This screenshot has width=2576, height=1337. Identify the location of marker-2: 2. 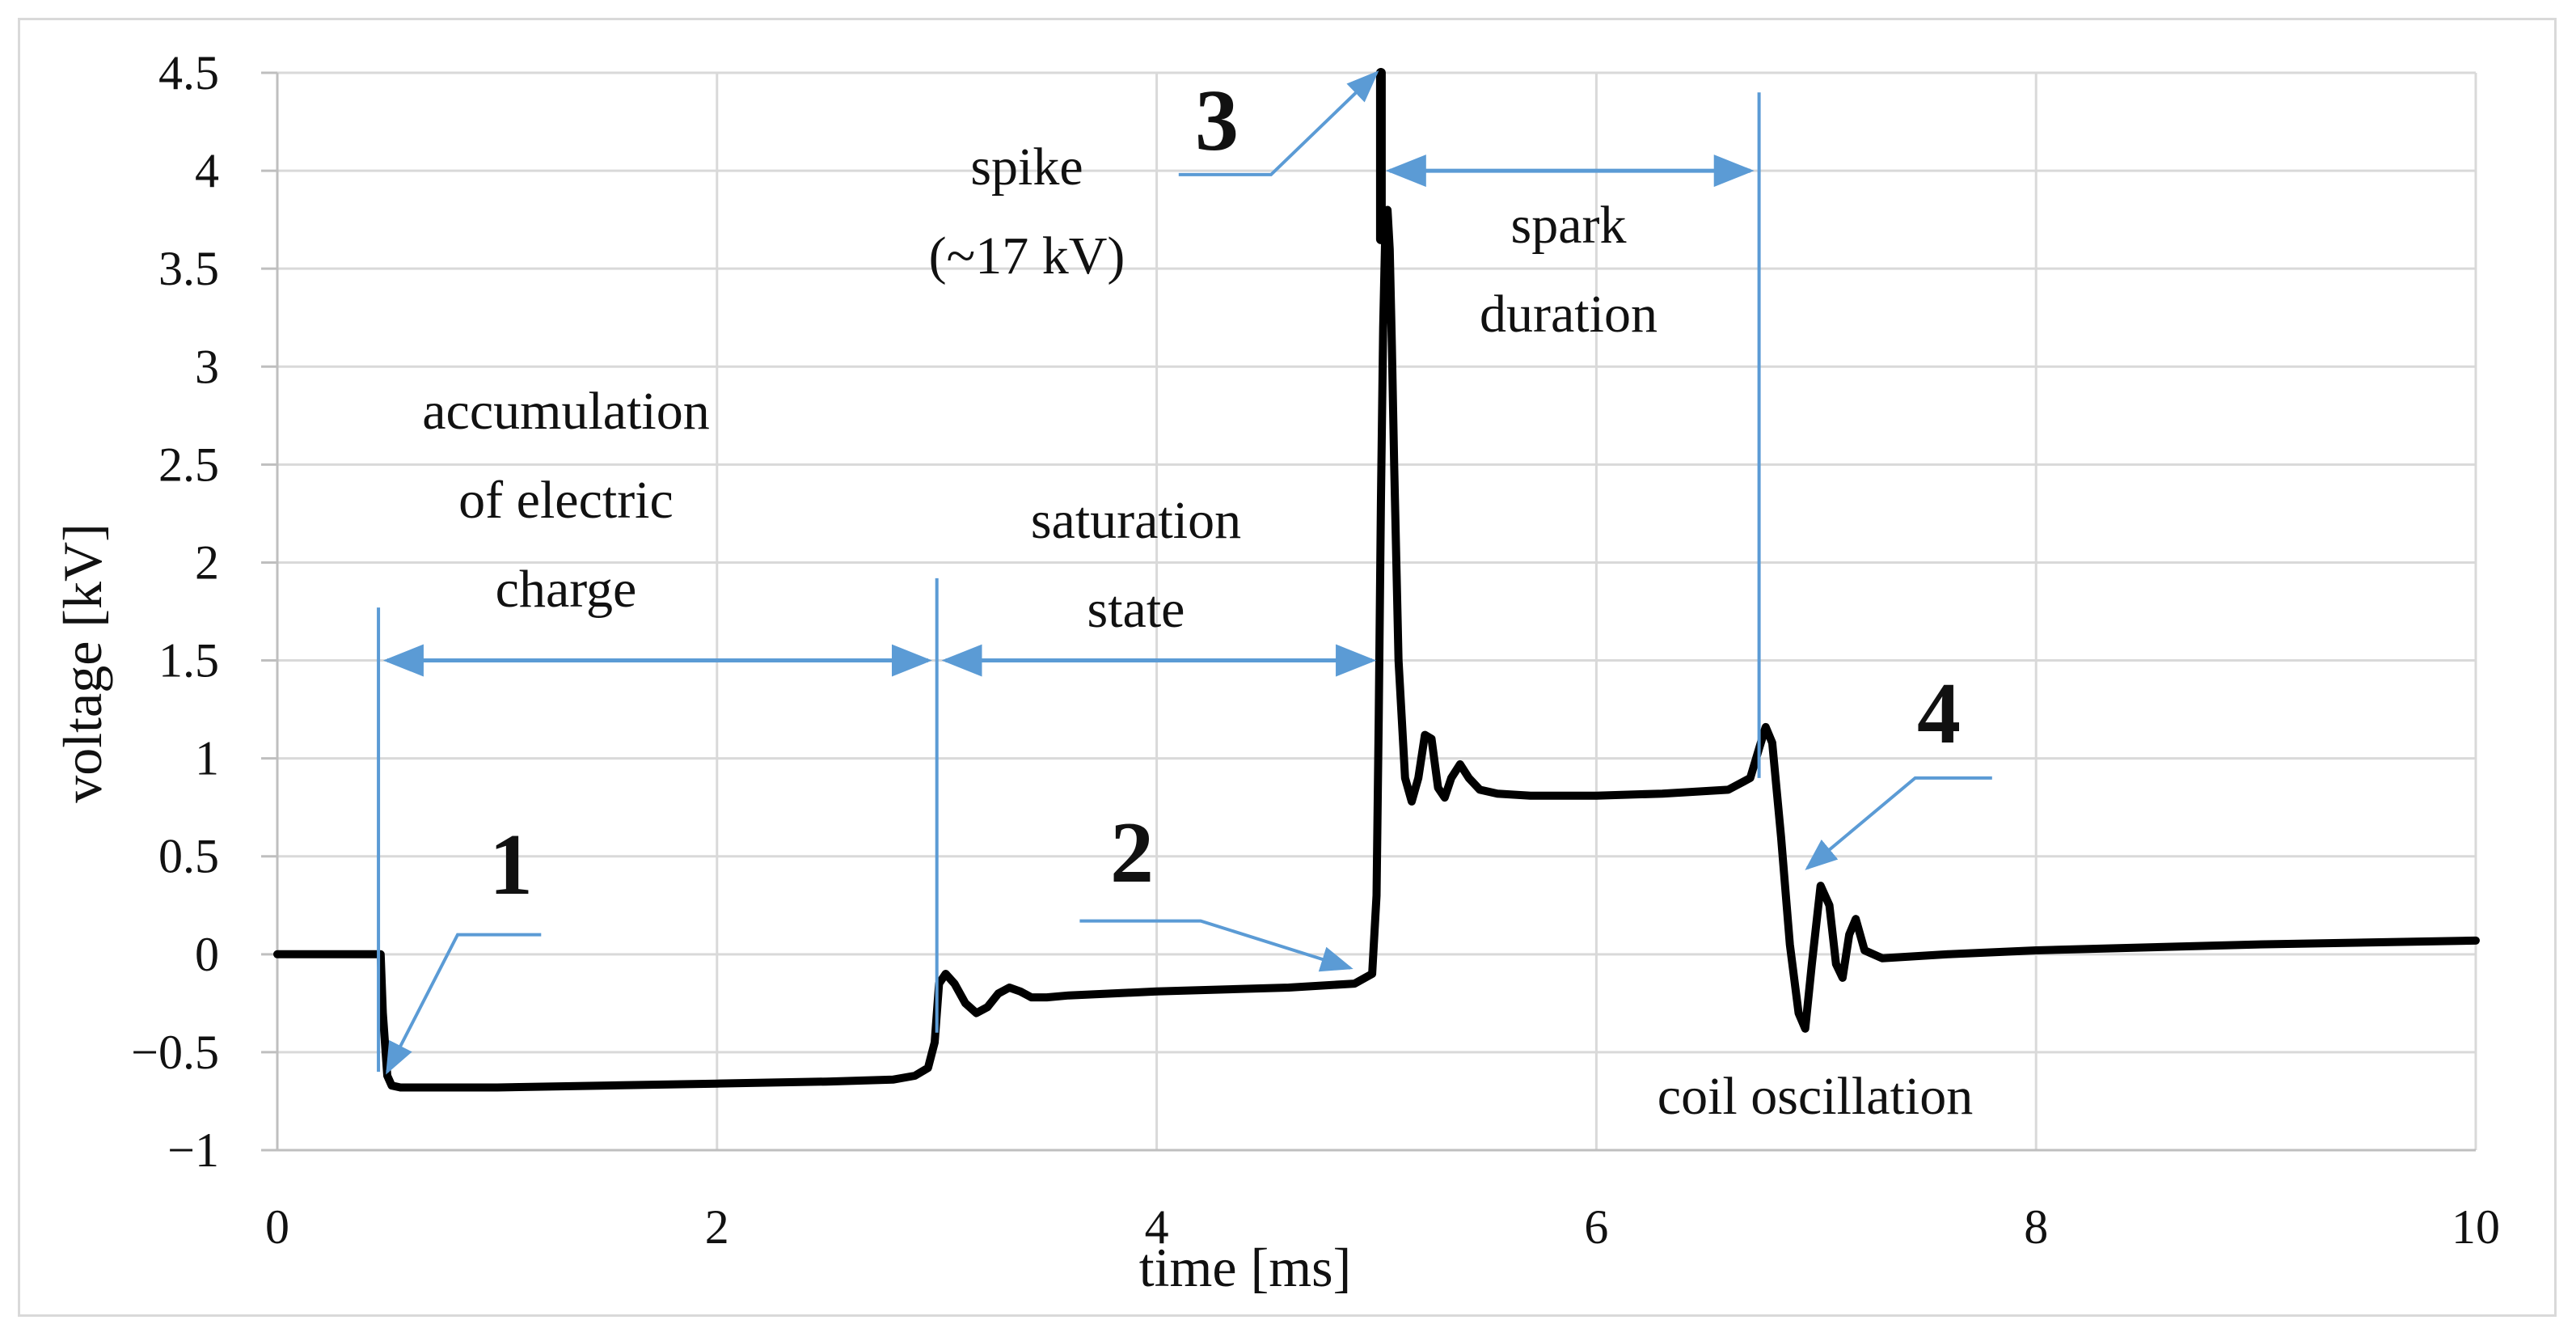
(1132, 853).